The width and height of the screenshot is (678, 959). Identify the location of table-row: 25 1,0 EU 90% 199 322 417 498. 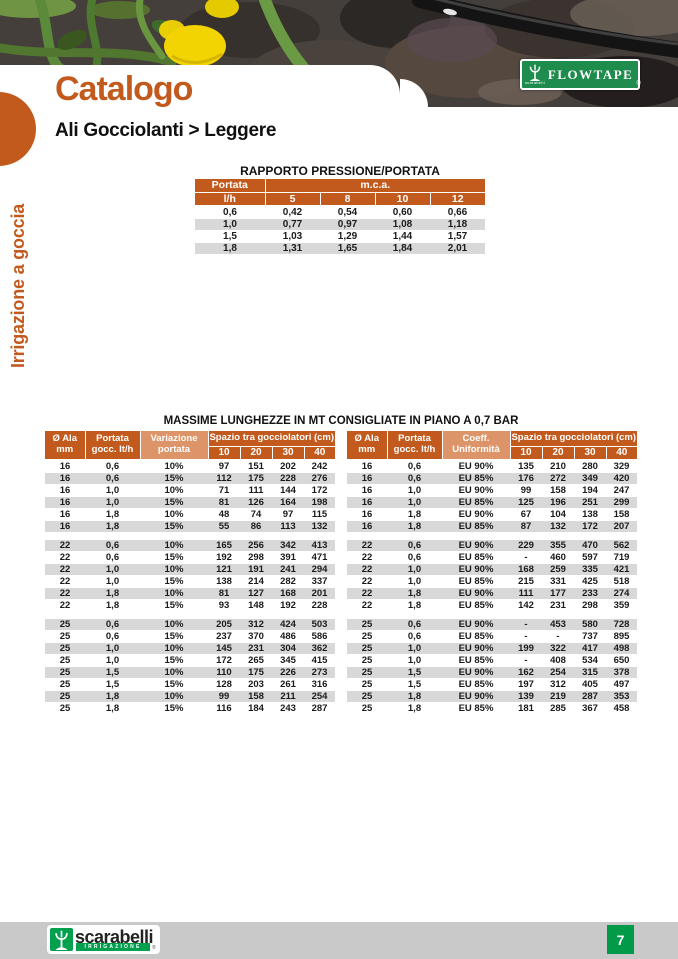
(492, 648).